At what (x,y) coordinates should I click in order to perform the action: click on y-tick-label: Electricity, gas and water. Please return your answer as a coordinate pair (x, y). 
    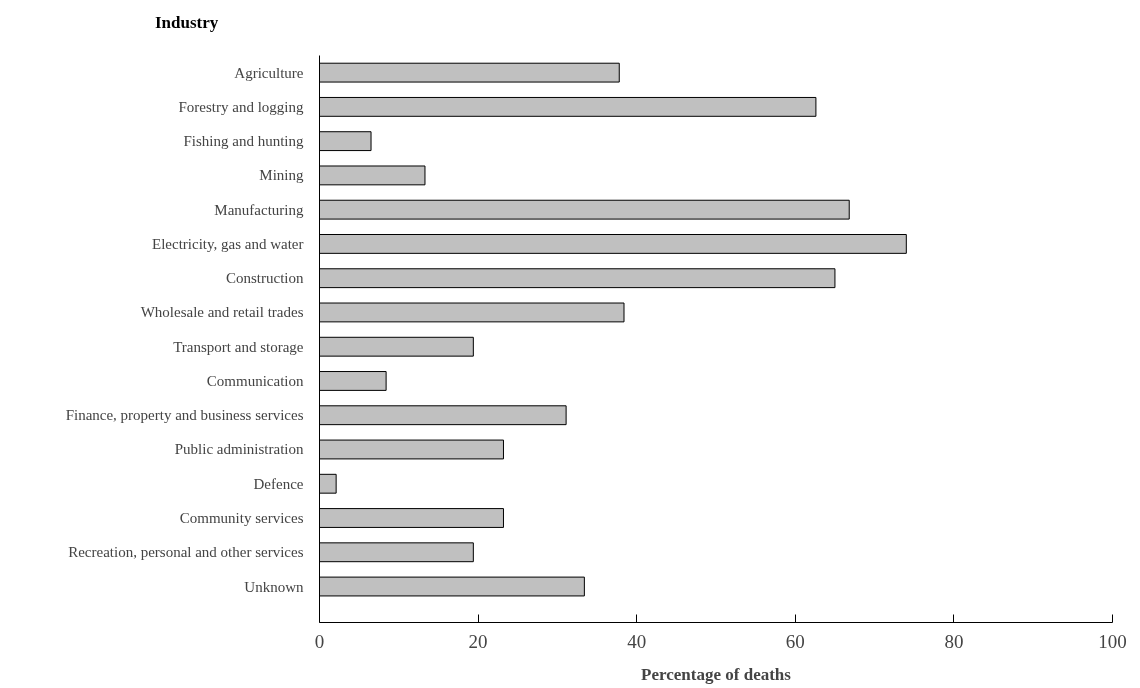
    Looking at the image, I should click on (228, 243).